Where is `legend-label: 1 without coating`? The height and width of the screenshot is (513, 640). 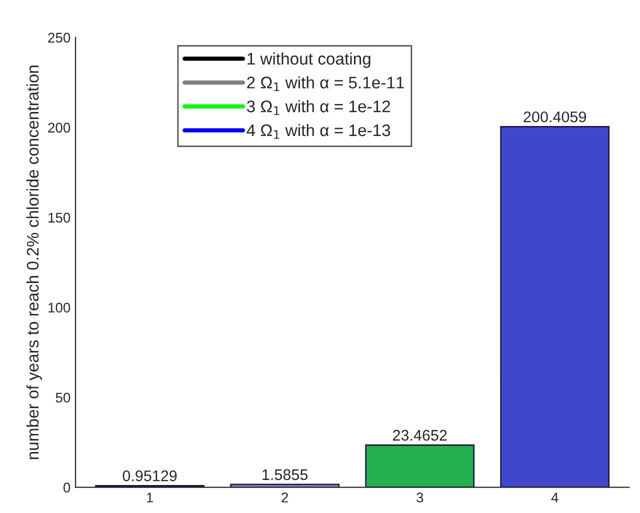 legend-label: 1 without coating is located at coordinates (309, 60).